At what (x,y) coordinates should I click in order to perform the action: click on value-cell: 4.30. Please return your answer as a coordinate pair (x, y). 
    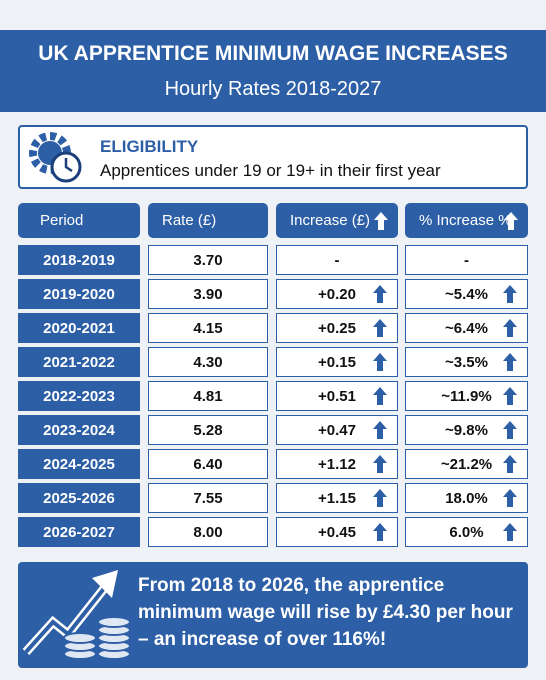
    Looking at the image, I should click on (208, 362).